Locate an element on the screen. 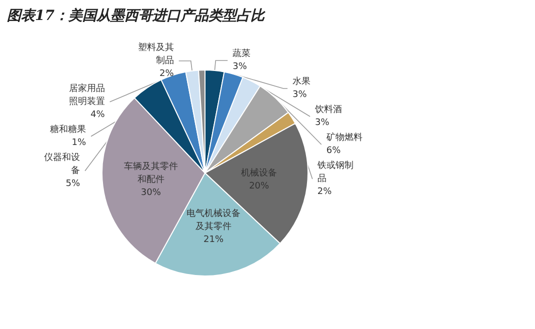  slice-label: 糖和糖果 is located at coordinates (68, 129).